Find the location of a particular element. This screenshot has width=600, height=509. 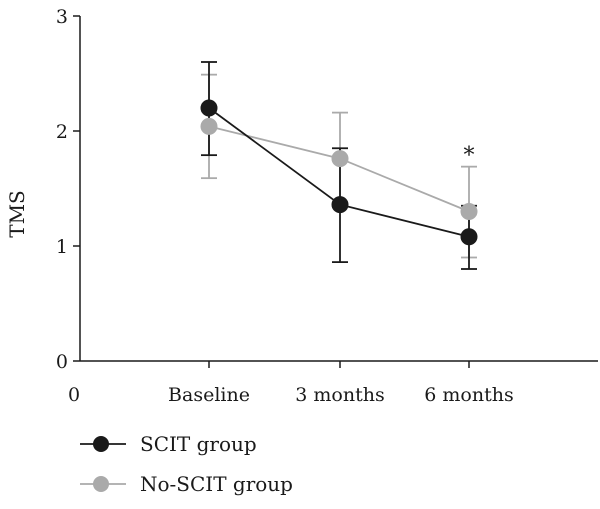

x-tick-label: Baseline is located at coordinates (209, 395).